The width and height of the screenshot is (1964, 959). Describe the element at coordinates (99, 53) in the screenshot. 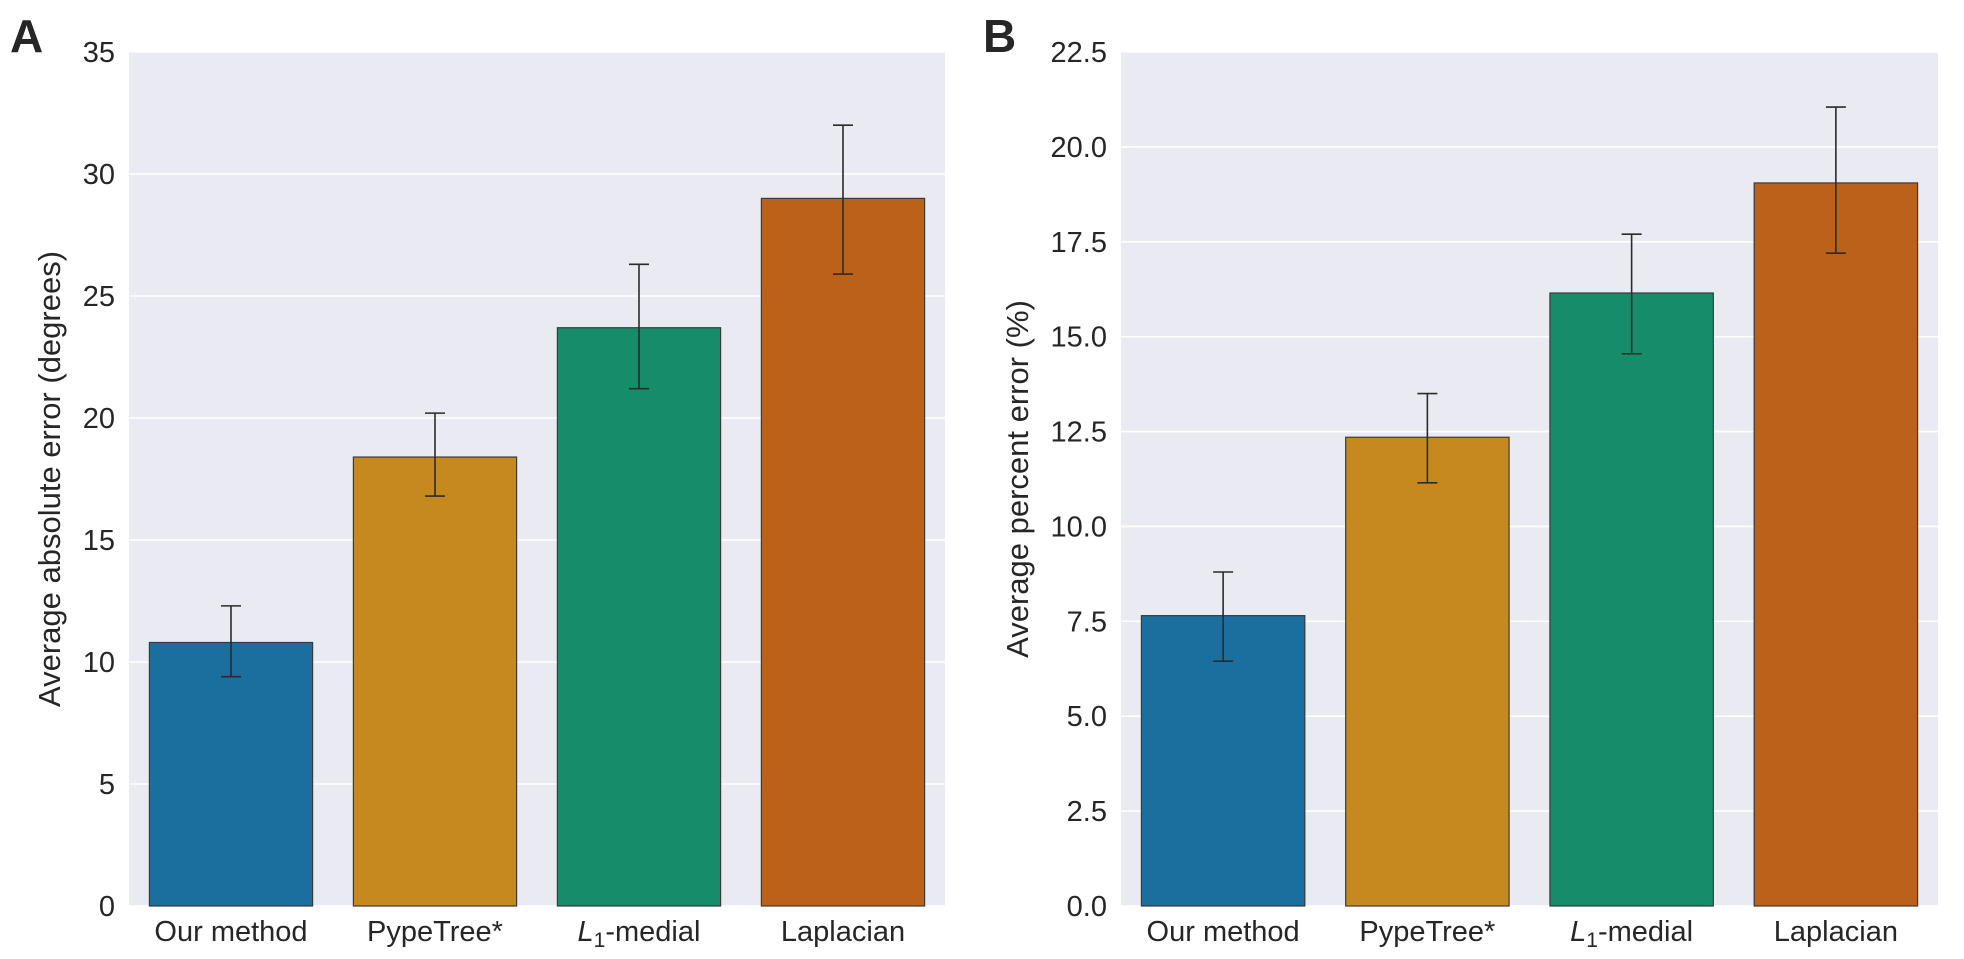

I see `y-tick-label: 35` at that location.